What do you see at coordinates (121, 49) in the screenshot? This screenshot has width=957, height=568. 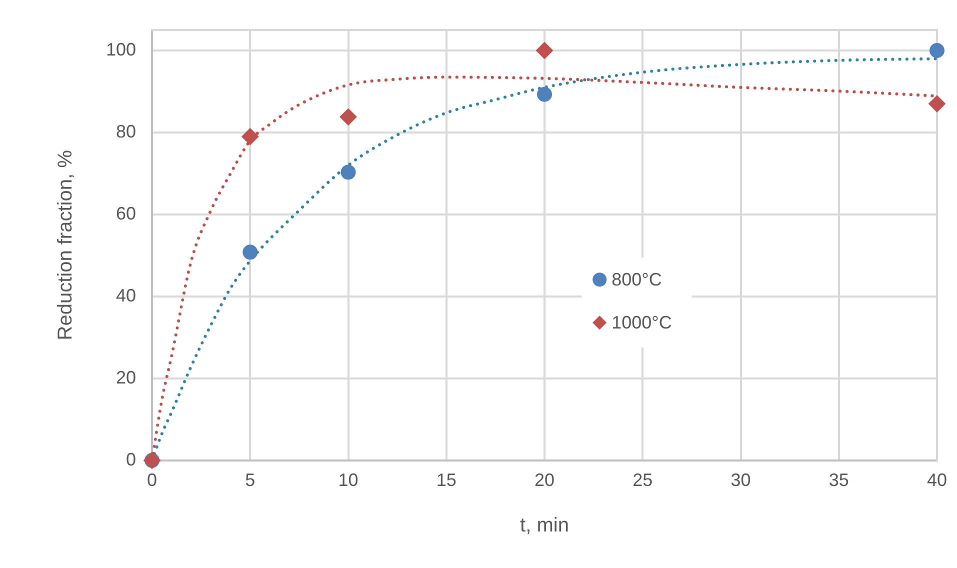 I see `y-tick-label: 100` at bounding box center [121, 49].